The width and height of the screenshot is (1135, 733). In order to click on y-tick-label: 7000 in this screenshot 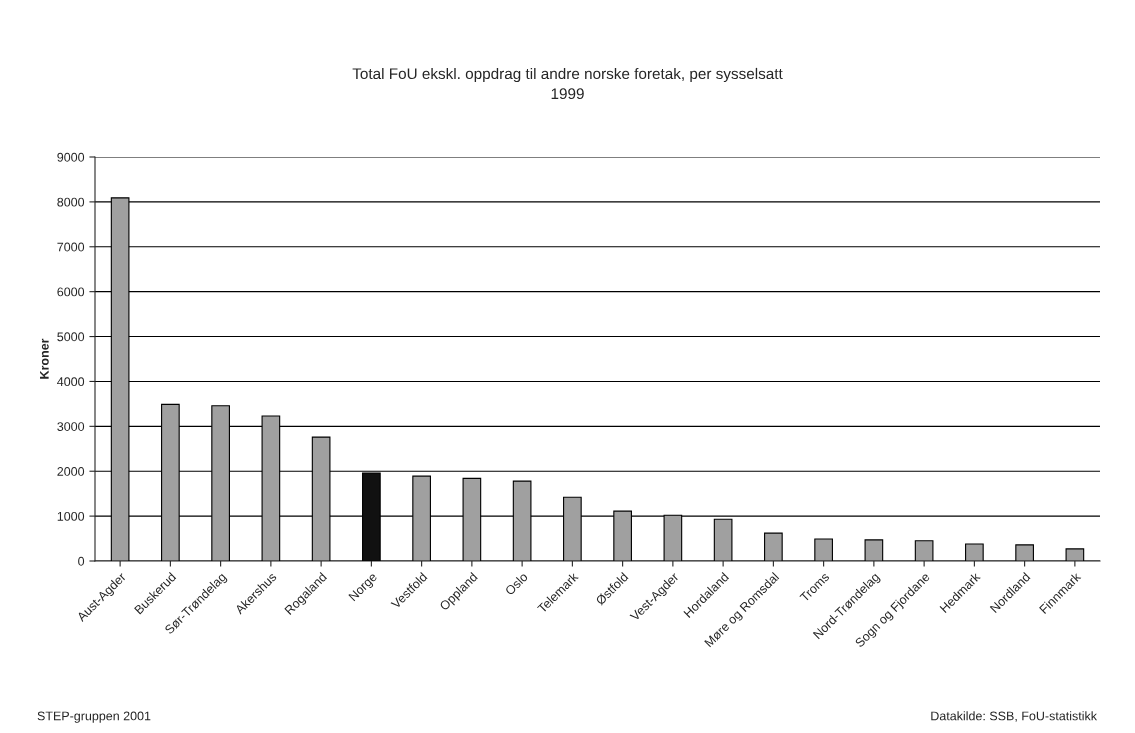, I will do `click(71, 247)`.